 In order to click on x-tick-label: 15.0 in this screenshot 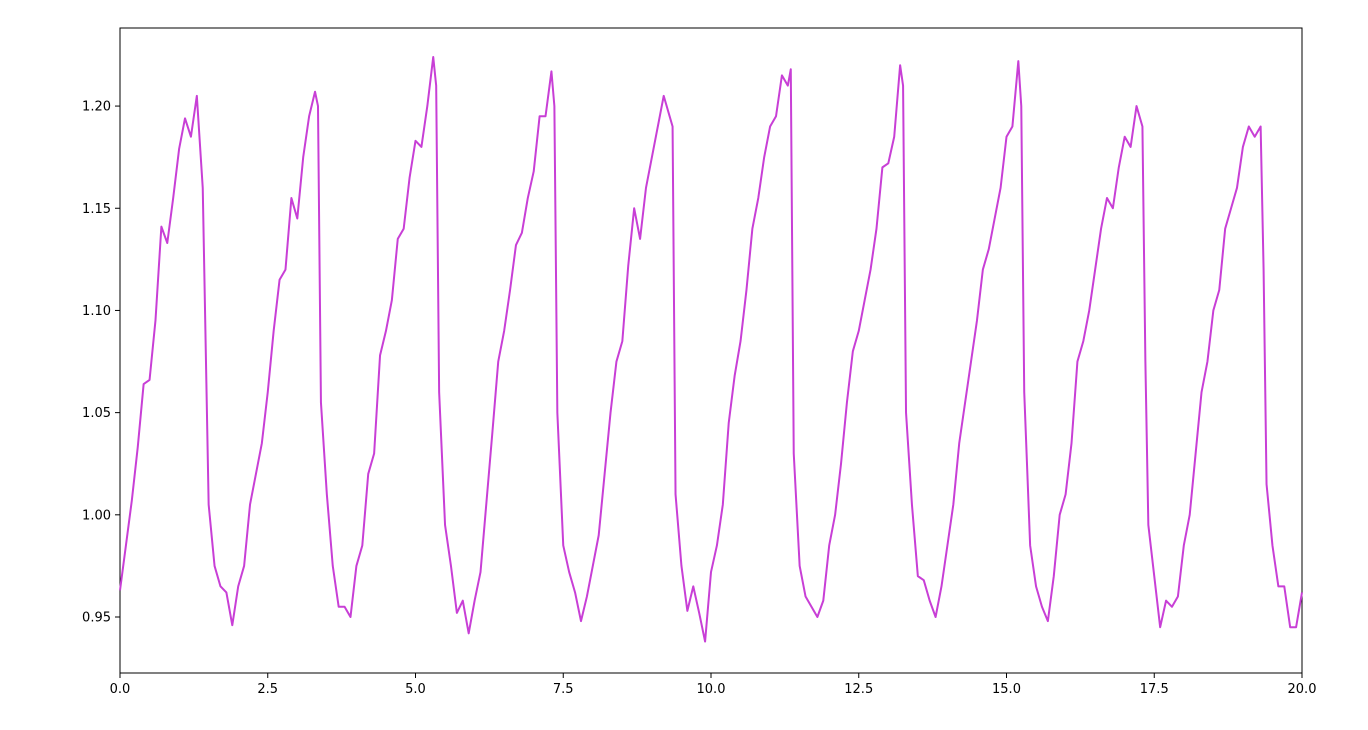, I will do `click(1006, 689)`.